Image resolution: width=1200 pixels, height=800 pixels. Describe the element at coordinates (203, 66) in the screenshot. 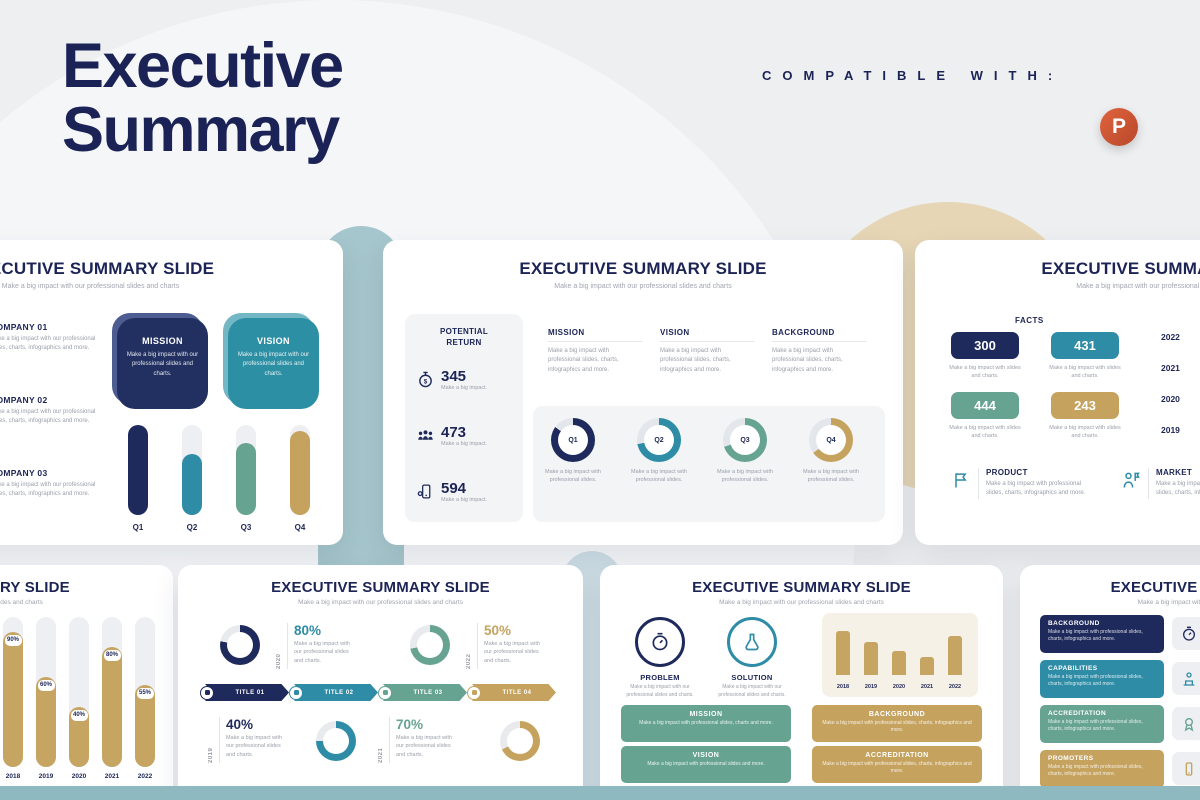

I see `poster-title-line1: Executive` at that location.